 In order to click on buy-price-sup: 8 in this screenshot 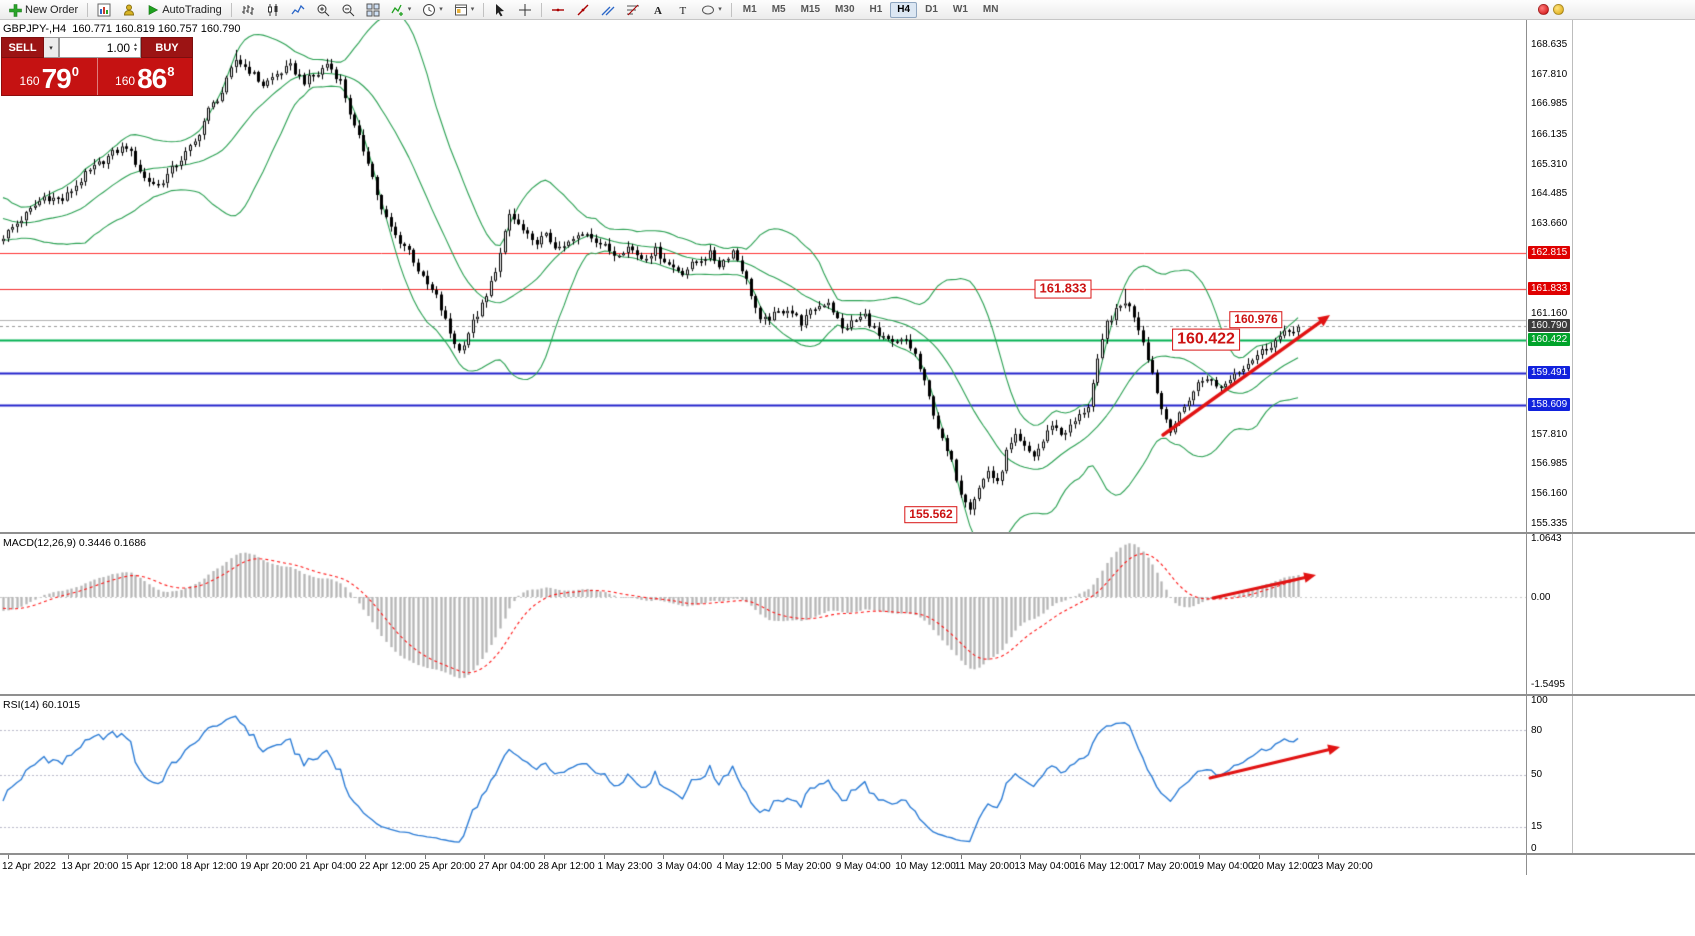, I will do `click(171, 71)`.